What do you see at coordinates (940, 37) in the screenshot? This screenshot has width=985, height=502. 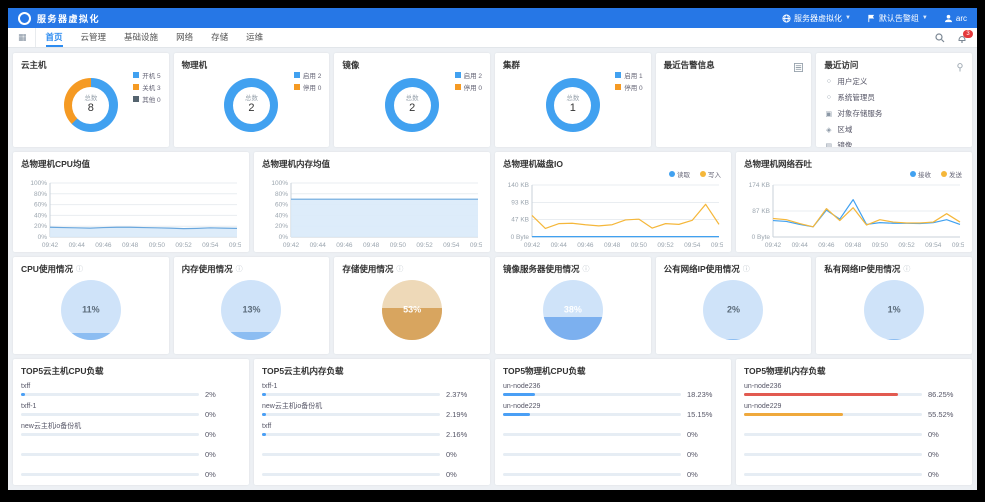 I see `search-icon` at bounding box center [940, 37].